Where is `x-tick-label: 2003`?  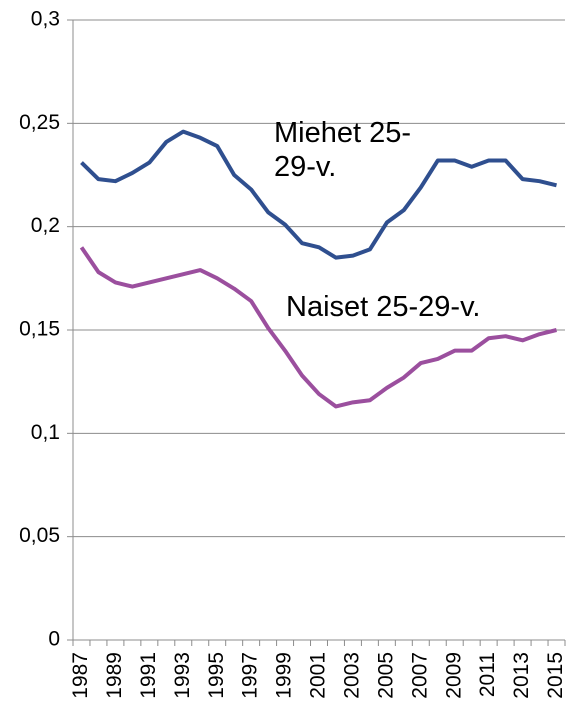 x-tick-label: 2003 is located at coordinates (351, 675).